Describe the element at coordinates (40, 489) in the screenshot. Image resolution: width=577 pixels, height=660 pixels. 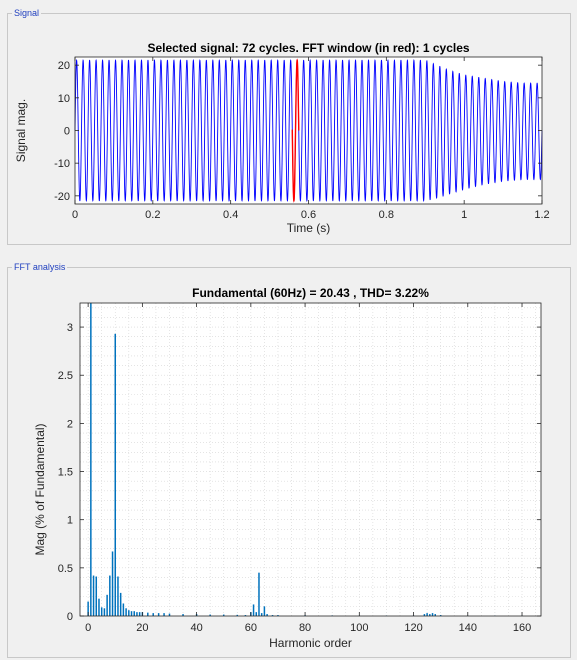
I see `fft-y-axis-label: Mag (% of Fundamental)` at that location.